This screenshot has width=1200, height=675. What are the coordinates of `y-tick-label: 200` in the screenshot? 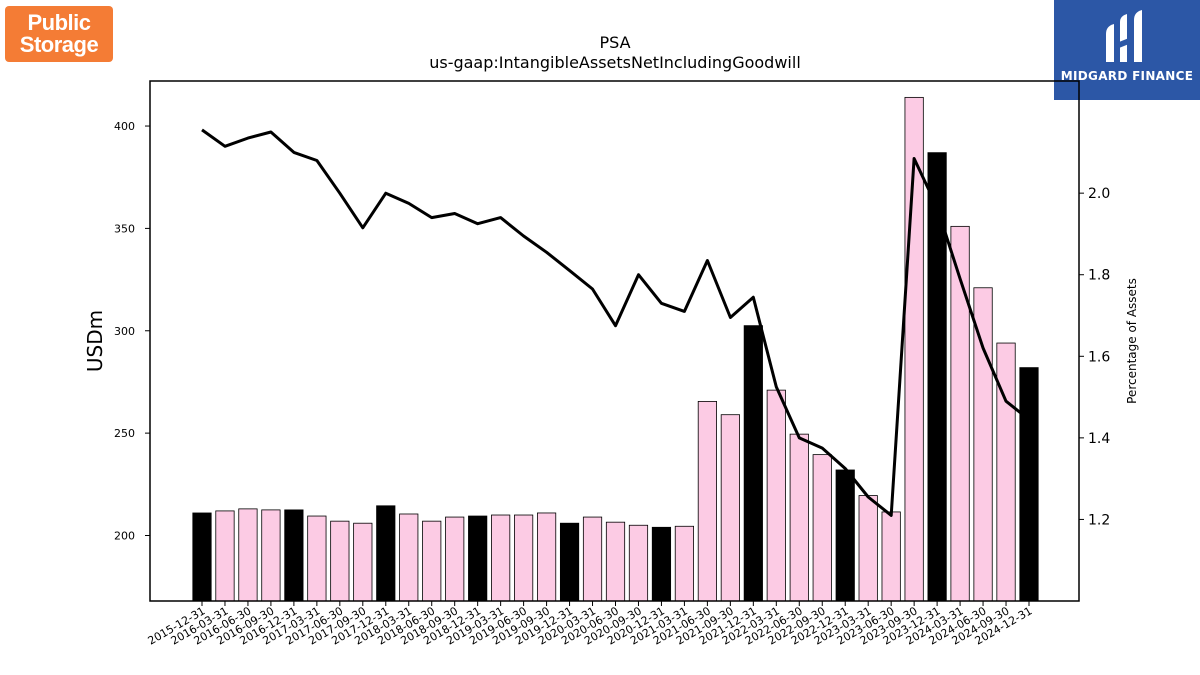 It's located at (124, 535).